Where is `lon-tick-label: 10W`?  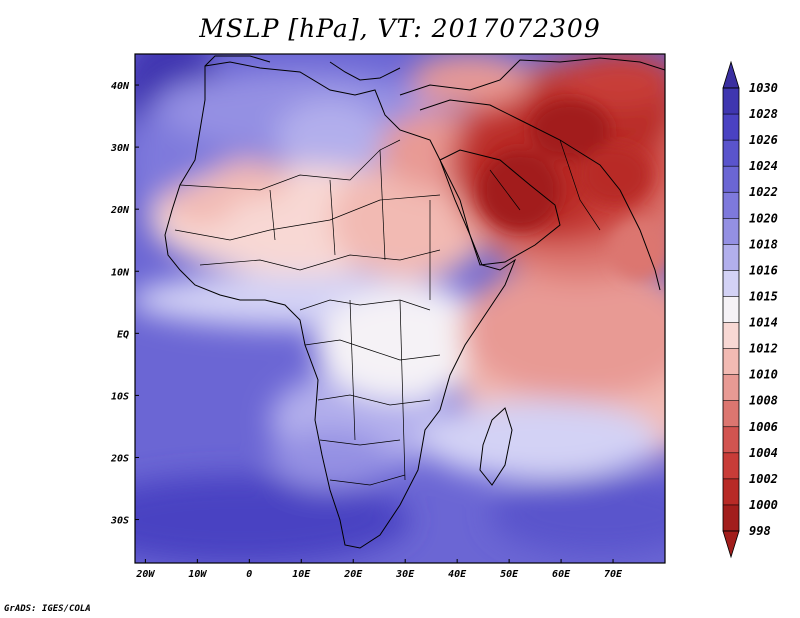
lon-tick-label: 10W is located at coordinates (197, 574).